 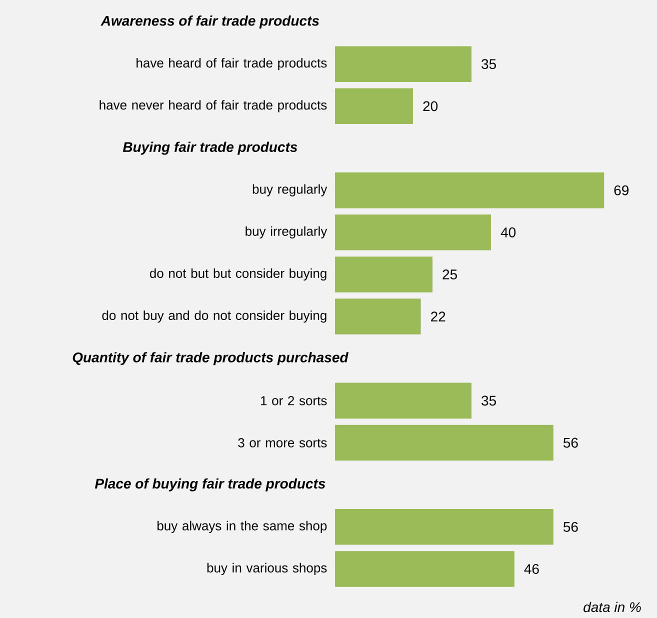 What do you see at coordinates (210, 485) in the screenshot?
I see `text: Place of buying fair trade products` at bounding box center [210, 485].